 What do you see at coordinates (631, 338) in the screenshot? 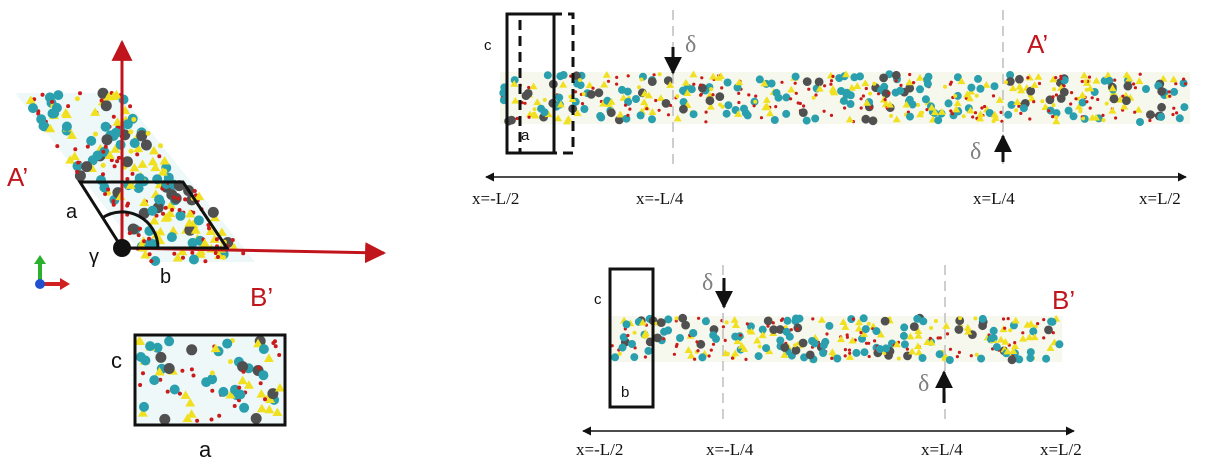
I see `bottom-slab-cell` at bounding box center [631, 338].